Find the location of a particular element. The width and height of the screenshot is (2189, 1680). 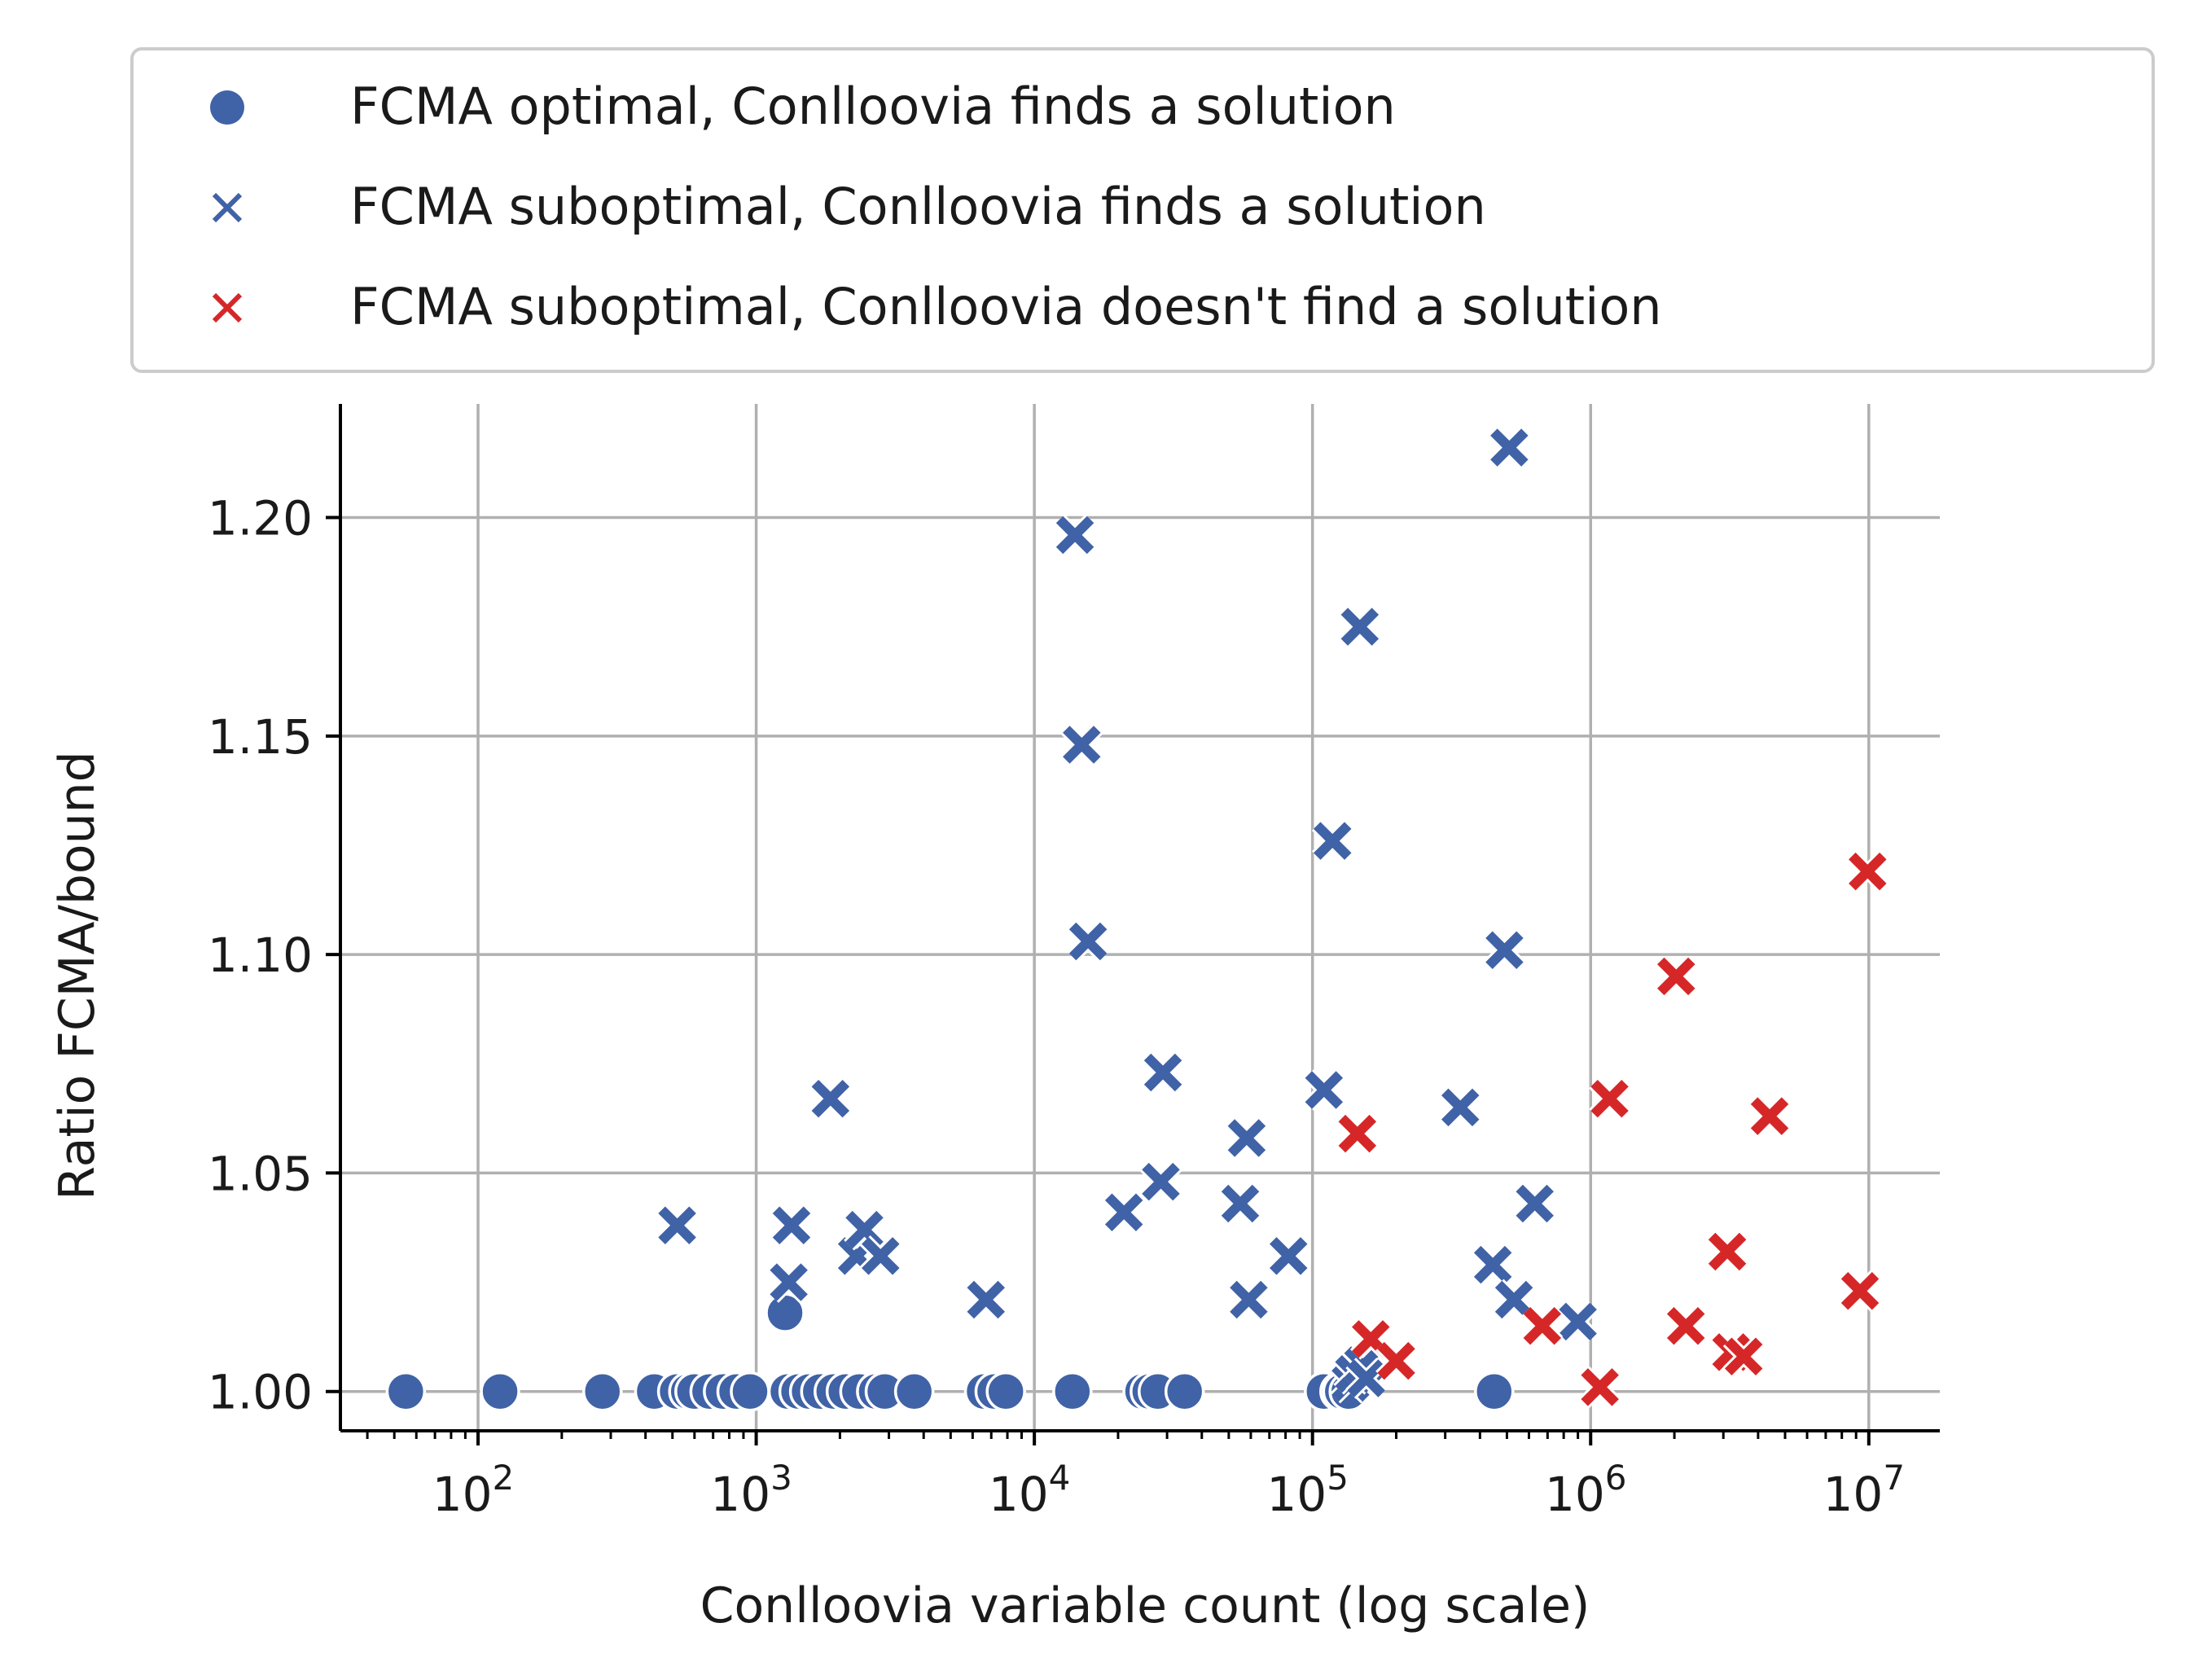

x-axis-label: Conlloovia variable count (log scale) is located at coordinates (1145, 1606).